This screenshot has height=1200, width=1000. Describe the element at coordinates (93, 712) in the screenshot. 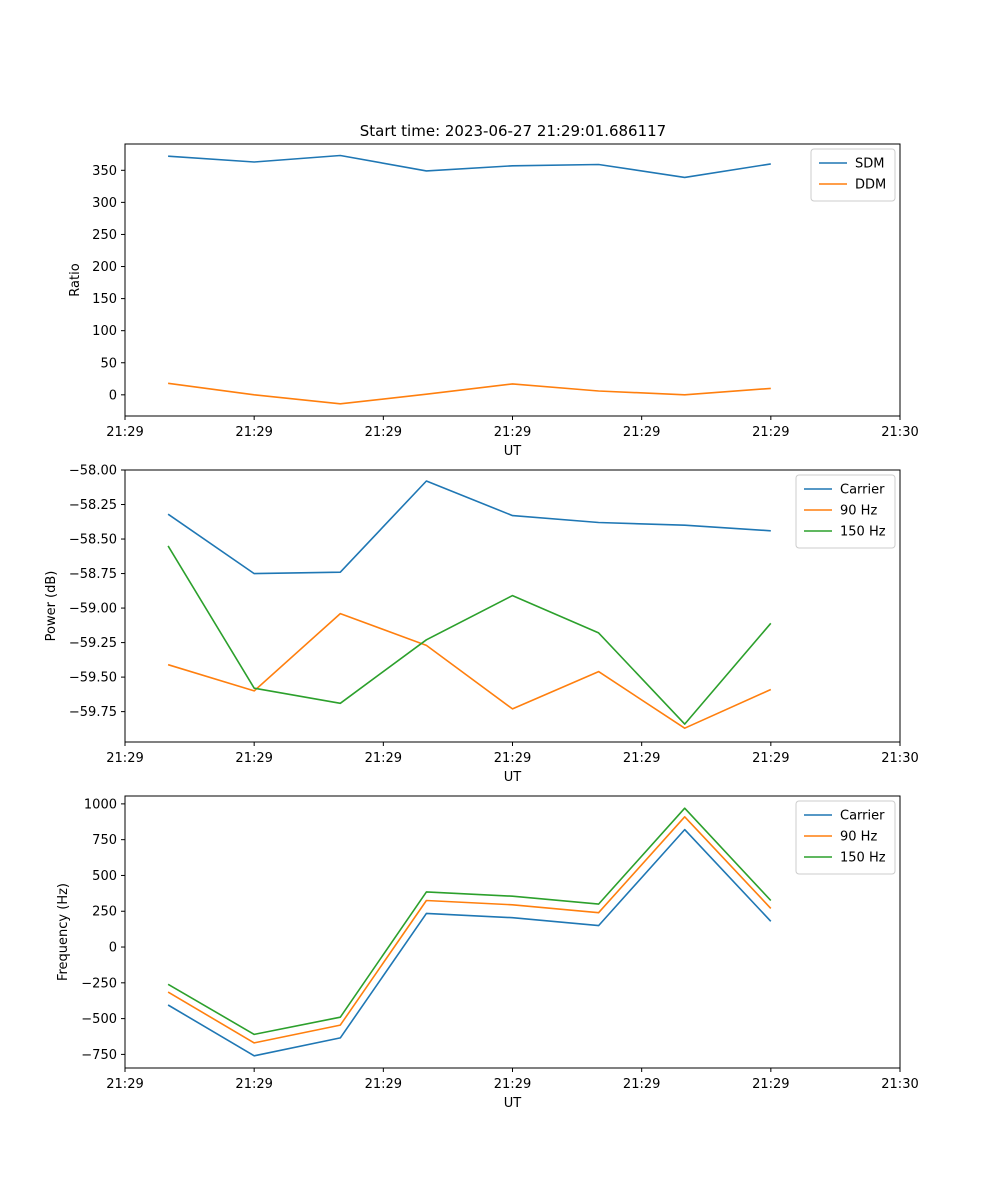

I see `power-y-tick-label: −59.75` at that location.